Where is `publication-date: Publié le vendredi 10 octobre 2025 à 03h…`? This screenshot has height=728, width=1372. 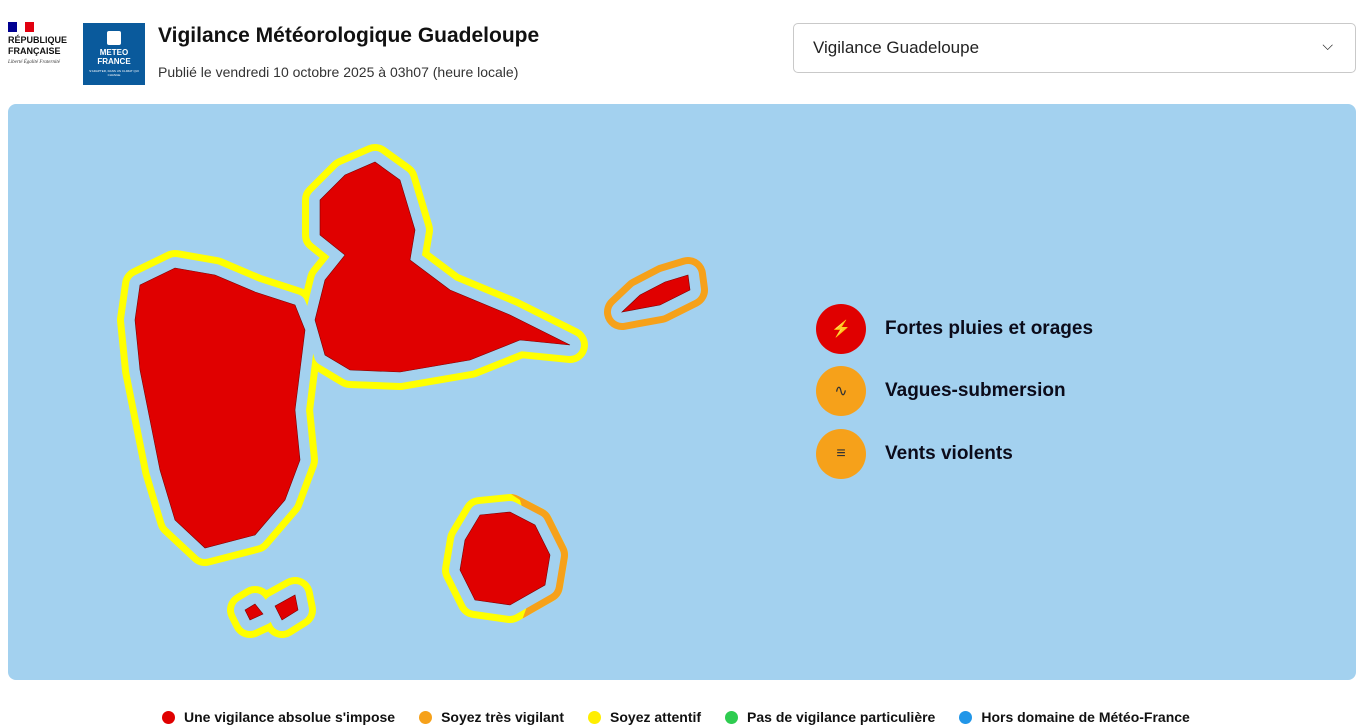 publication-date: Publié le vendredi 10 octobre 2025 à 03h… is located at coordinates (338, 72).